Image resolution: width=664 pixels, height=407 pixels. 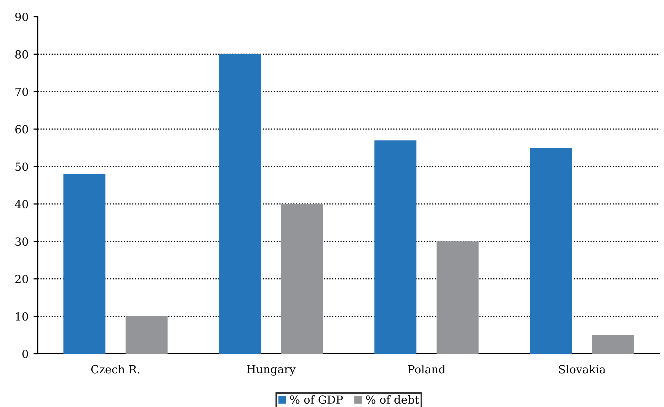 What do you see at coordinates (22, 167) in the screenshot?
I see `y-tick-label: 50` at bounding box center [22, 167].